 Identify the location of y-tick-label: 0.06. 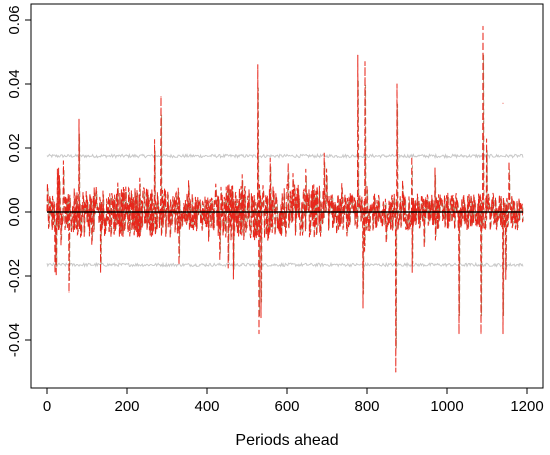
(14, 19).